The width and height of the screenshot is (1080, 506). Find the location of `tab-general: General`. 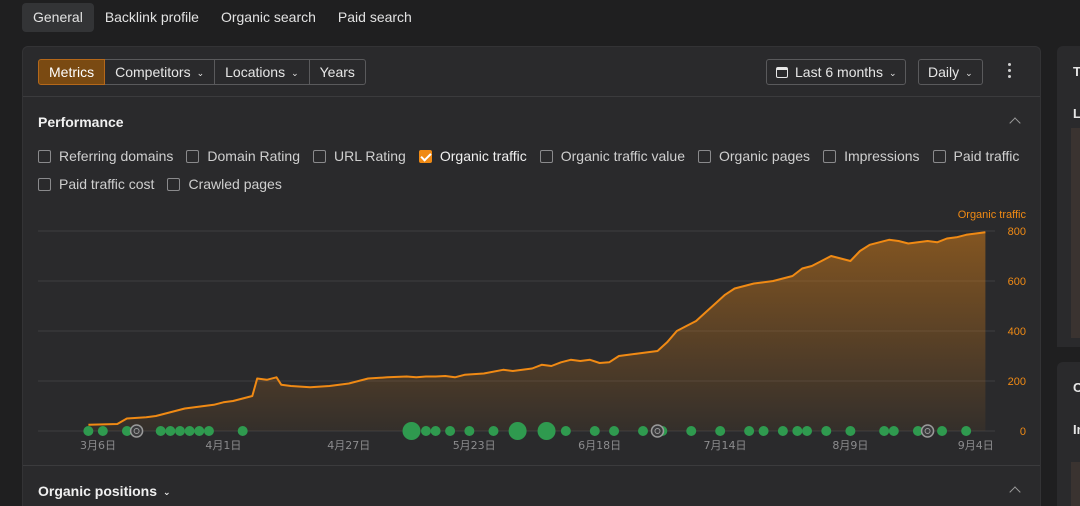

tab-general: General is located at coordinates (58, 17).